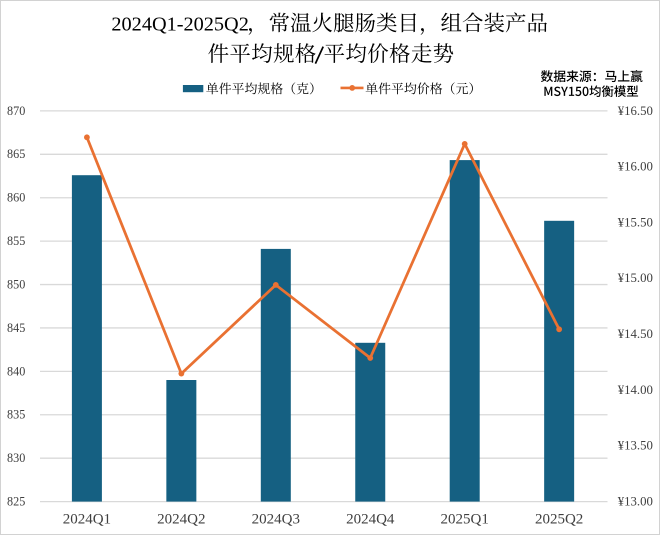  Describe the element at coordinates (87, 520) in the screenshot. I see `svg-text: 2024Q1` at that location.